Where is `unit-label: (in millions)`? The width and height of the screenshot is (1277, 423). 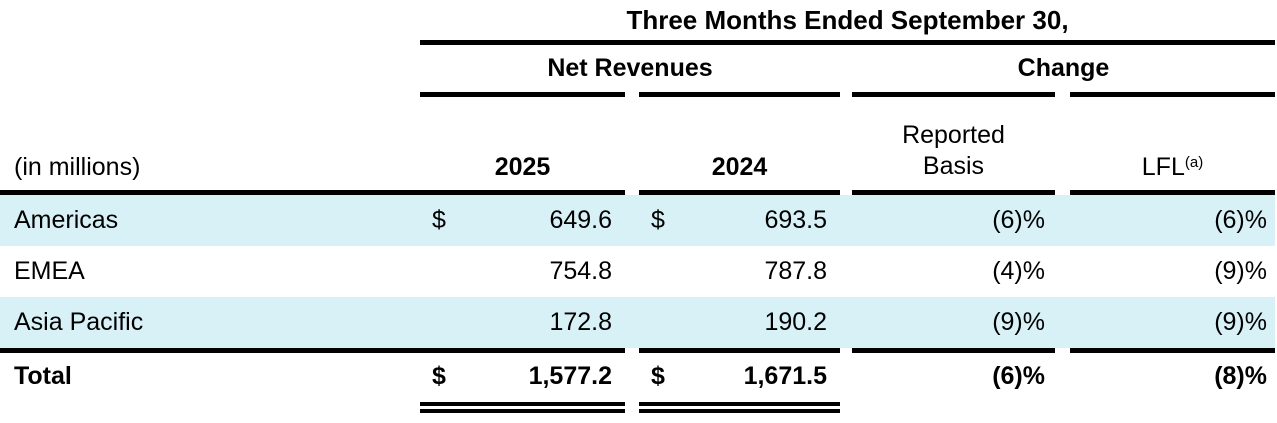
unit-label: (in millions) is located at coordinates (77, 167).